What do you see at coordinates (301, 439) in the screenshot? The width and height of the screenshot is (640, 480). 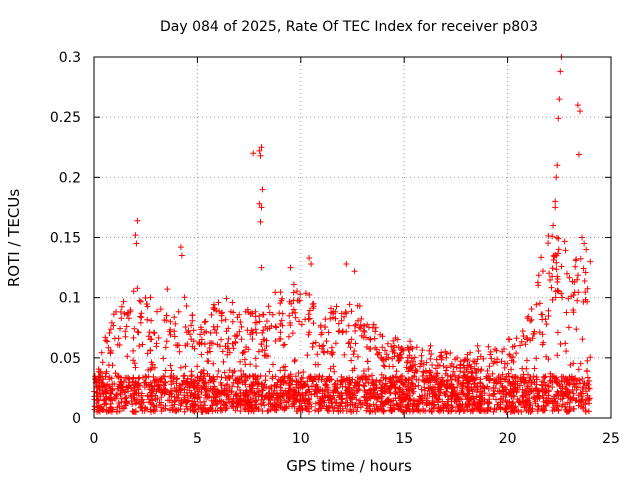 I see `x-tick-label: 10` at bounding box center [301, 439].